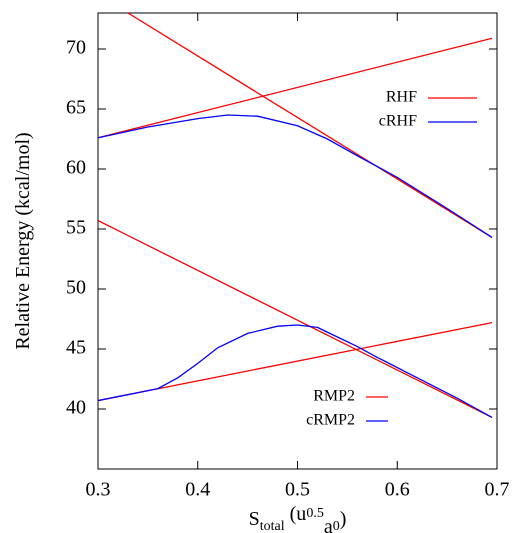 The image size is (516, 533). I want to click on x-tick-label: 0.7, so click(497, 490).